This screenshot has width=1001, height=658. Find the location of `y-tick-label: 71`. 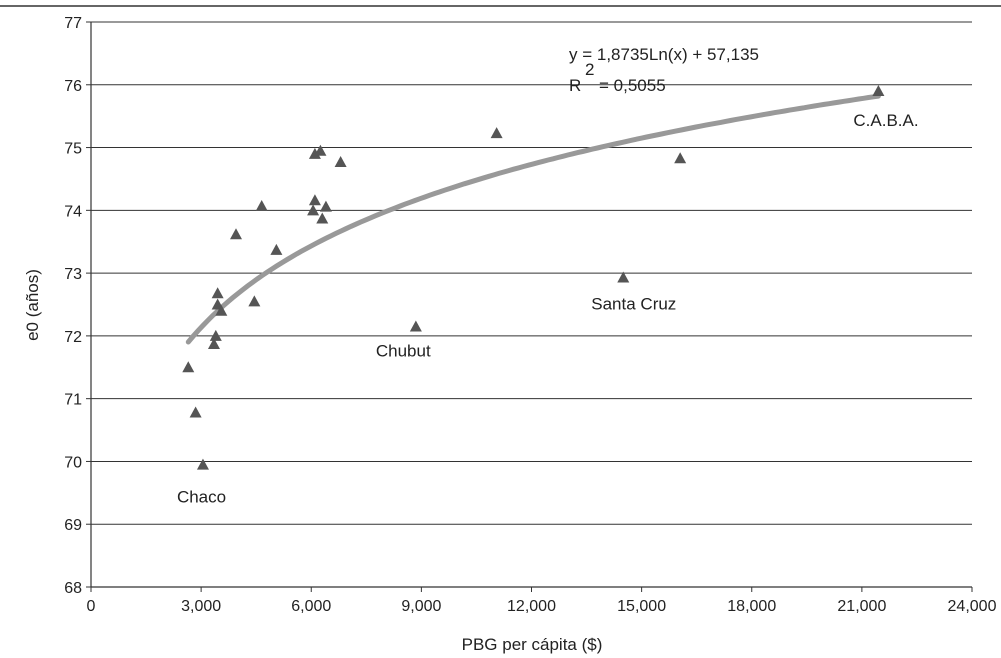

y-tick-label: 71 is located at coordinates (73, 400).